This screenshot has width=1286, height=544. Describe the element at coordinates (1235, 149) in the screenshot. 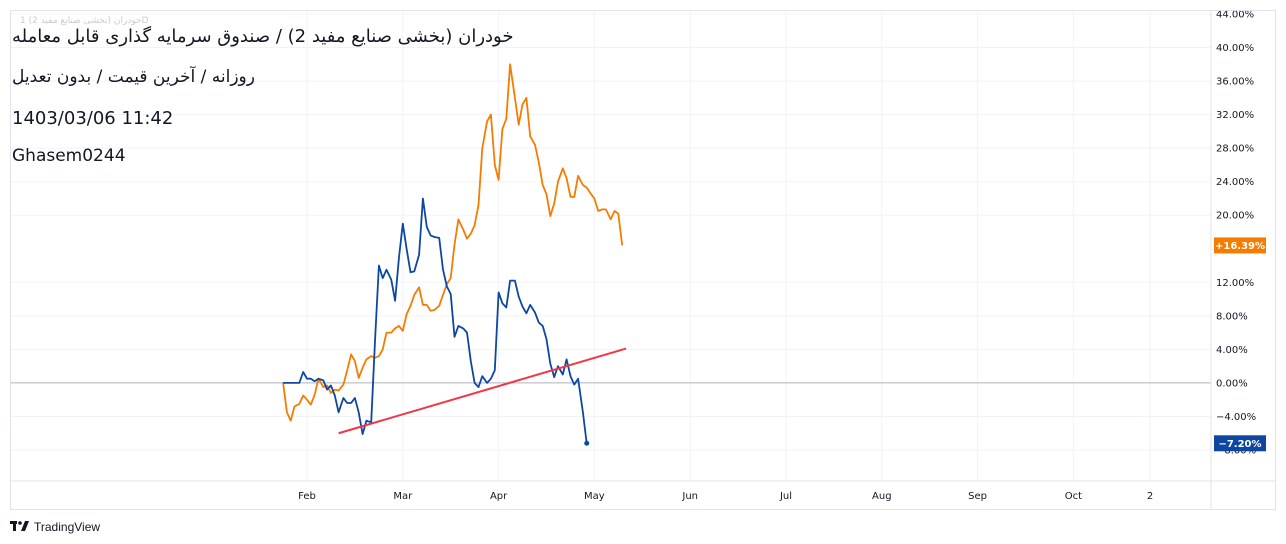

I see `y-tick-label: 28.00%` at that location.